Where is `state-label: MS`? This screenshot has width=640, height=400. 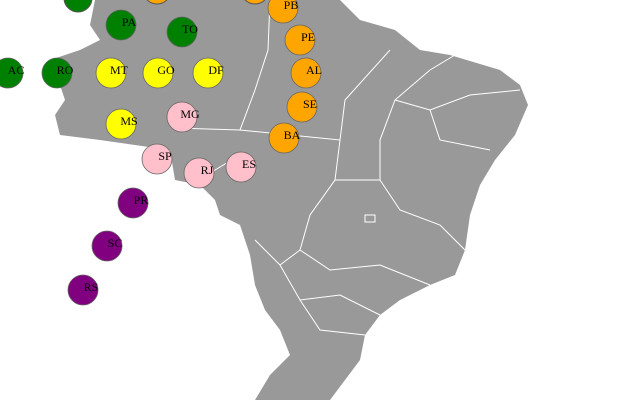
state-label: MS is located at coordinates (128, 121).